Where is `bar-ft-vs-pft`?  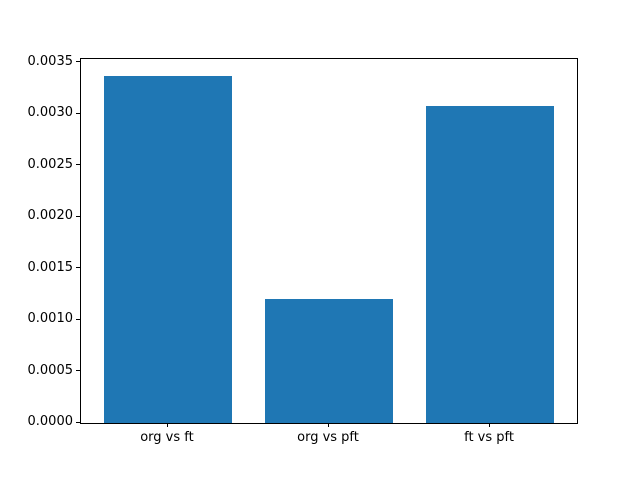 bar-ft-vs-pft is located at coordinates (490, 264).